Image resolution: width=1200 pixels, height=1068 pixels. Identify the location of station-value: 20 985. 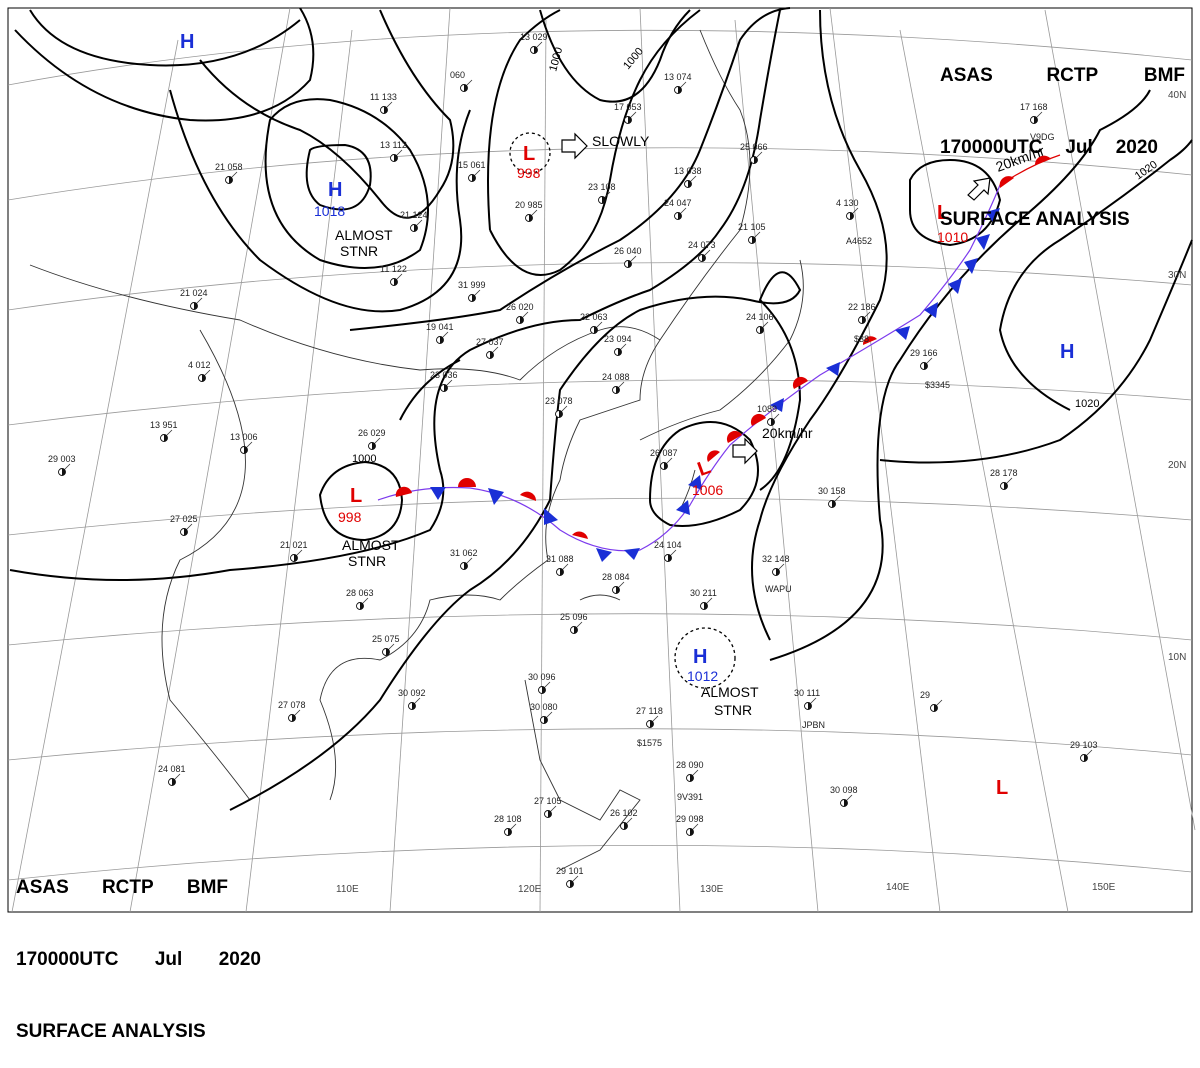
(529, 205).